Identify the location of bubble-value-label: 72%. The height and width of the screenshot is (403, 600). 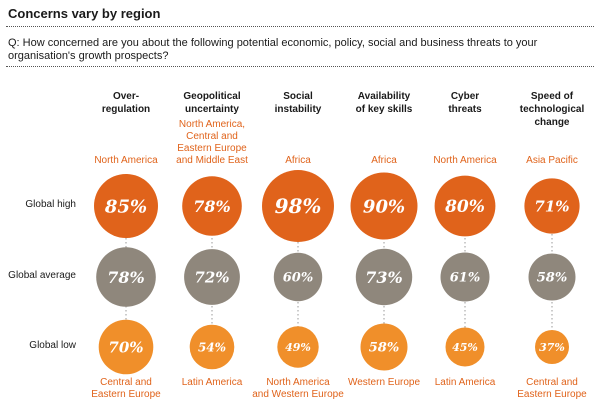
(211, 277).